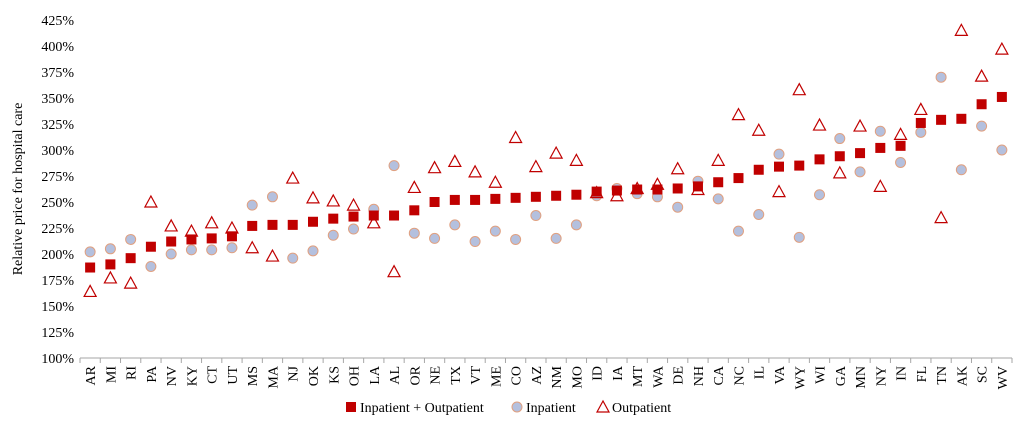  I want to click on y-tick-label: 400%, so click(57, 47).